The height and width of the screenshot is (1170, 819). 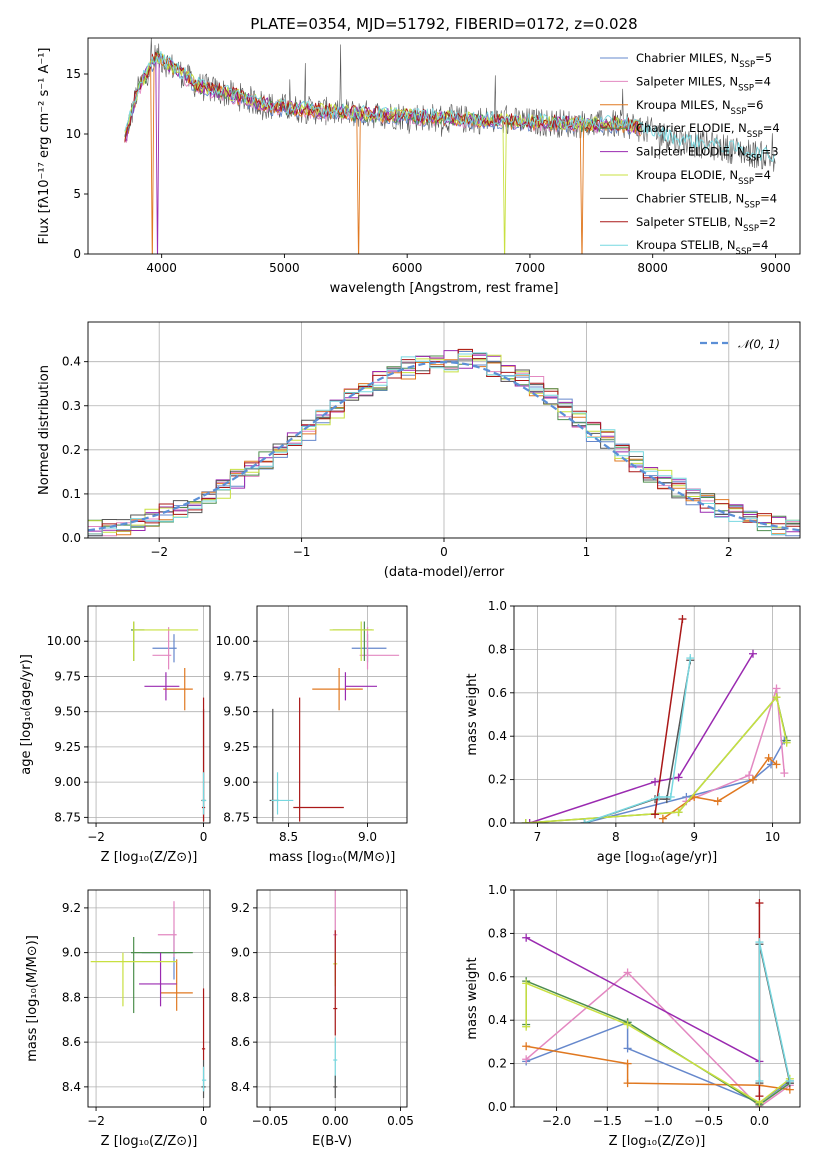 What do you see at coordinates (657, 857) in the screenshot?
I see `x-axis-label: age [log₁₀(age/yr)]` at bounding box center [657, 857].